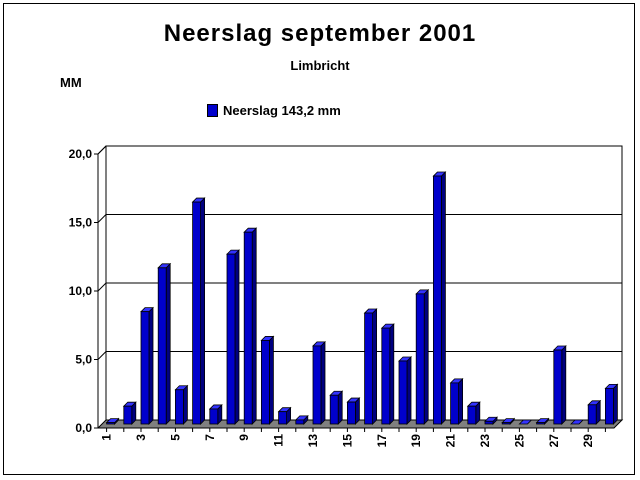 The image size is (640, 480). Describe the element at coordinates (102, 150) in the screenshot. I see `y-axis-top-edge` at that location.